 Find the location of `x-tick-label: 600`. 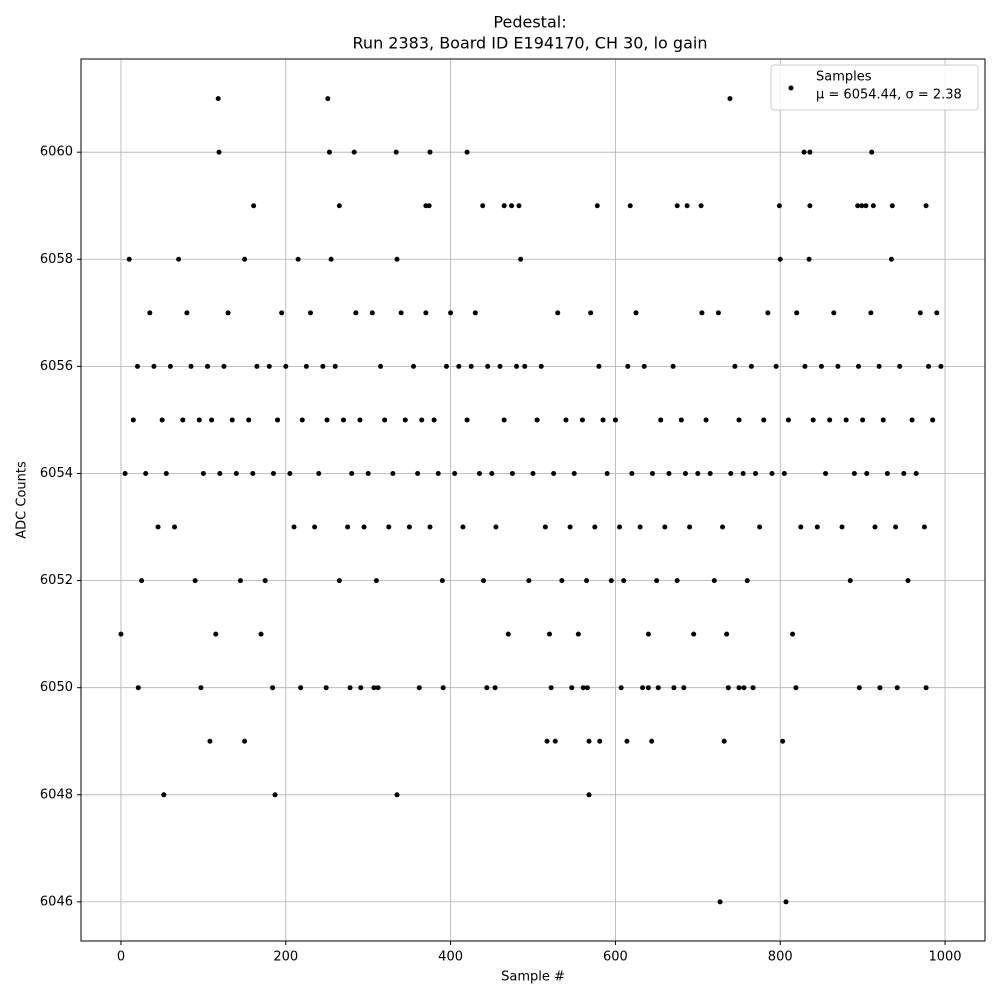

x-tick-label: 600 is located at coordinates (615, 957).